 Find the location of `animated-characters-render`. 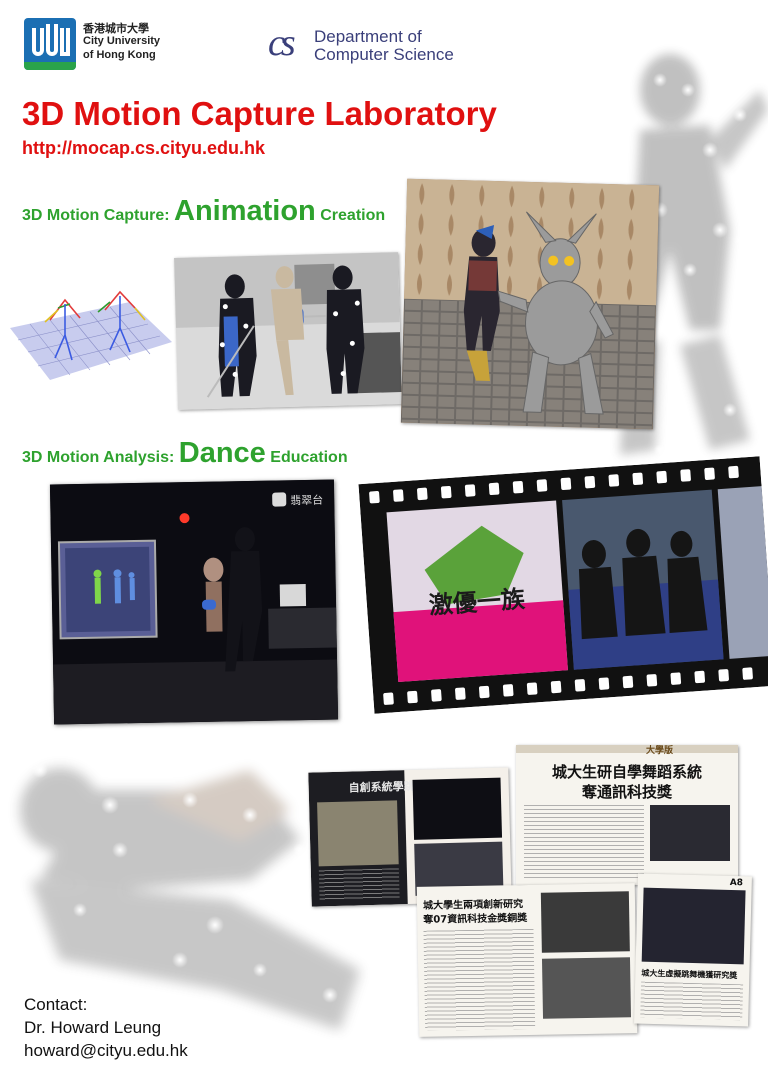

animated-characters-render is located at coordinates (530, 304).